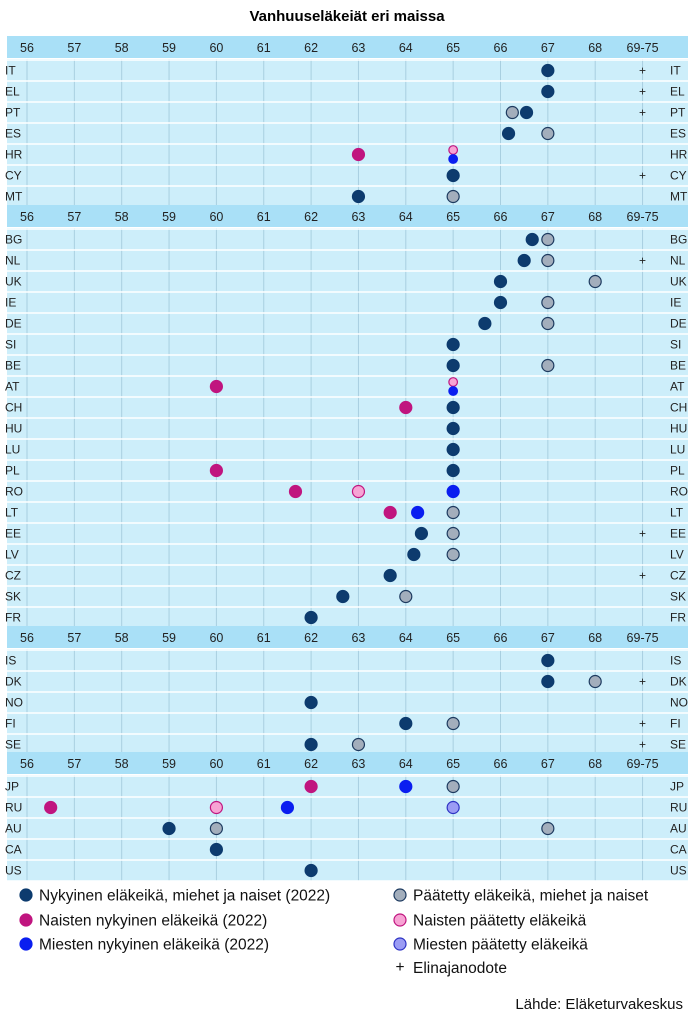  Describe the element at coordinates (13, 282) in the screenshot. I see `country-label-left: UK` at that location.